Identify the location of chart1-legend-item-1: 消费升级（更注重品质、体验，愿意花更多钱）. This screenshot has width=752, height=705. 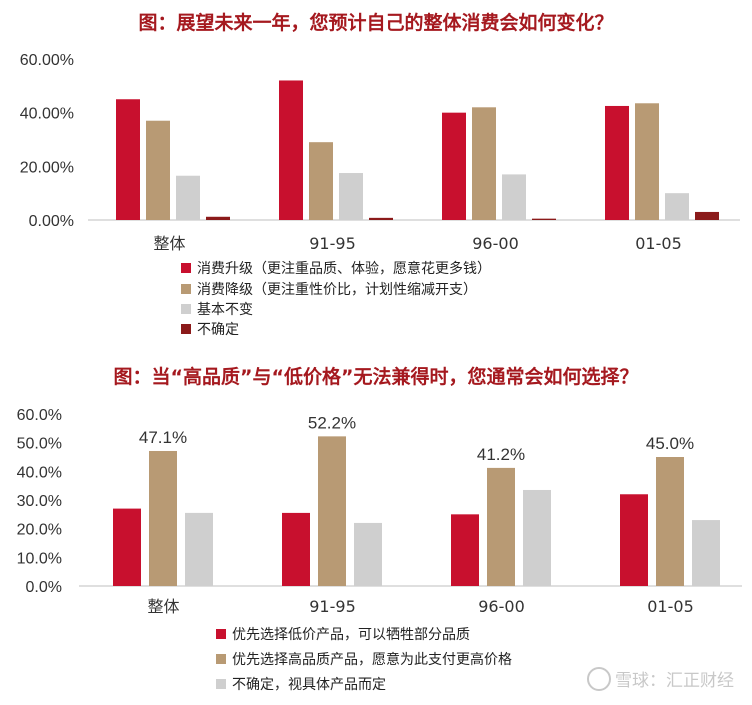
(336, 268).